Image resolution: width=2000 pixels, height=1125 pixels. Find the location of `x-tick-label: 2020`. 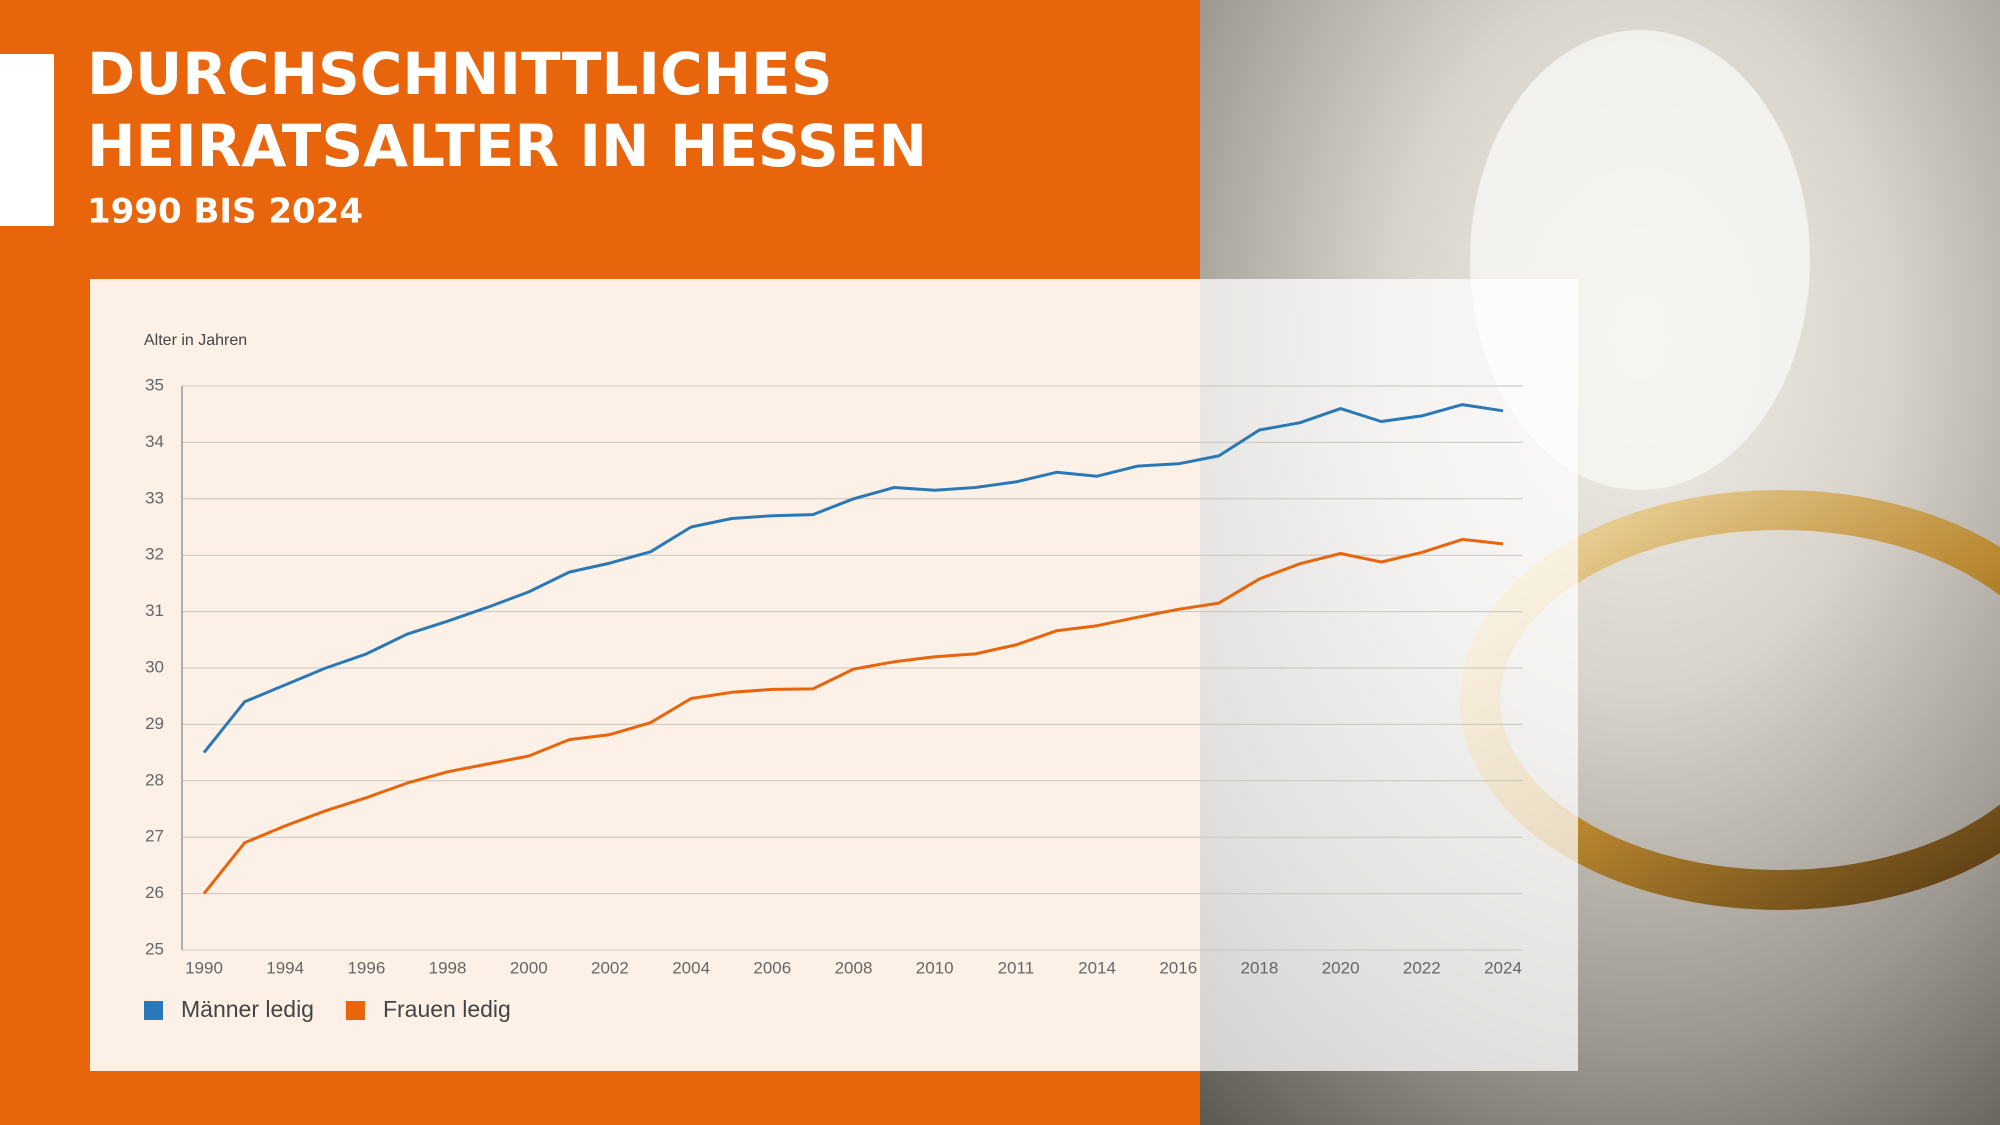

x-tick-label: 2020 is located at coordinates (1341, 967).